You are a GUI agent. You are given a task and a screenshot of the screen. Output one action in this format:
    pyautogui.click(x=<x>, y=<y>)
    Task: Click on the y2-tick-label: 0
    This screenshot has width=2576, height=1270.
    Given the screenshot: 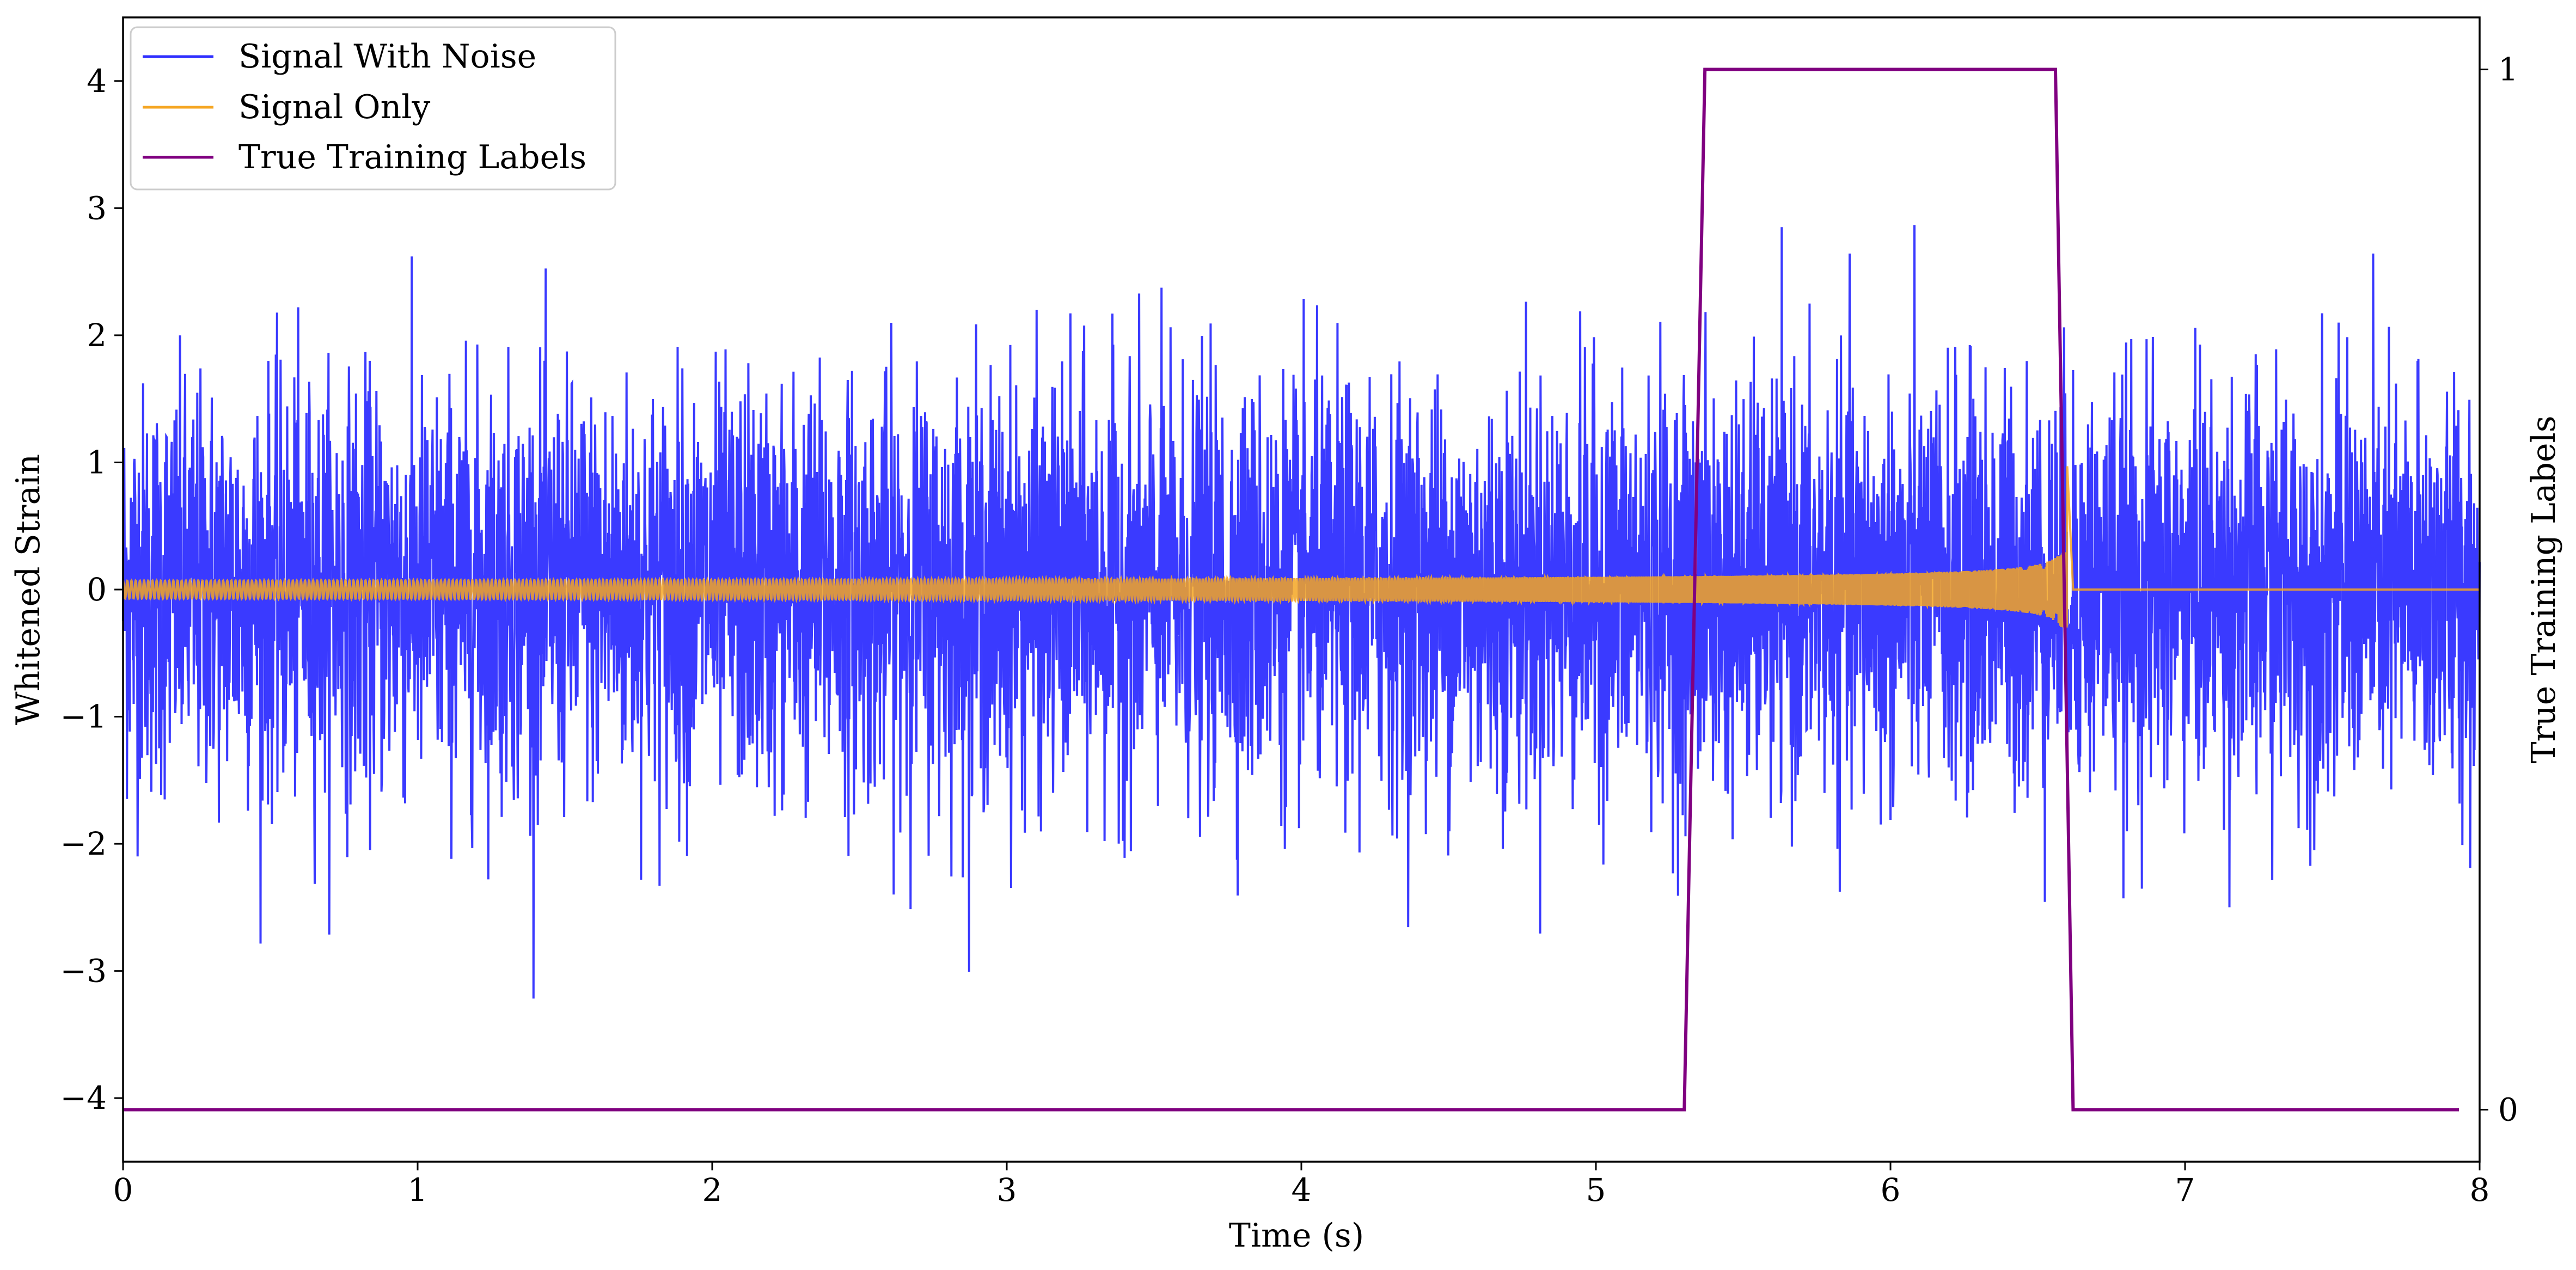 What is the action you would take?
    pyautogui.click(x=2508, y=1109)
    